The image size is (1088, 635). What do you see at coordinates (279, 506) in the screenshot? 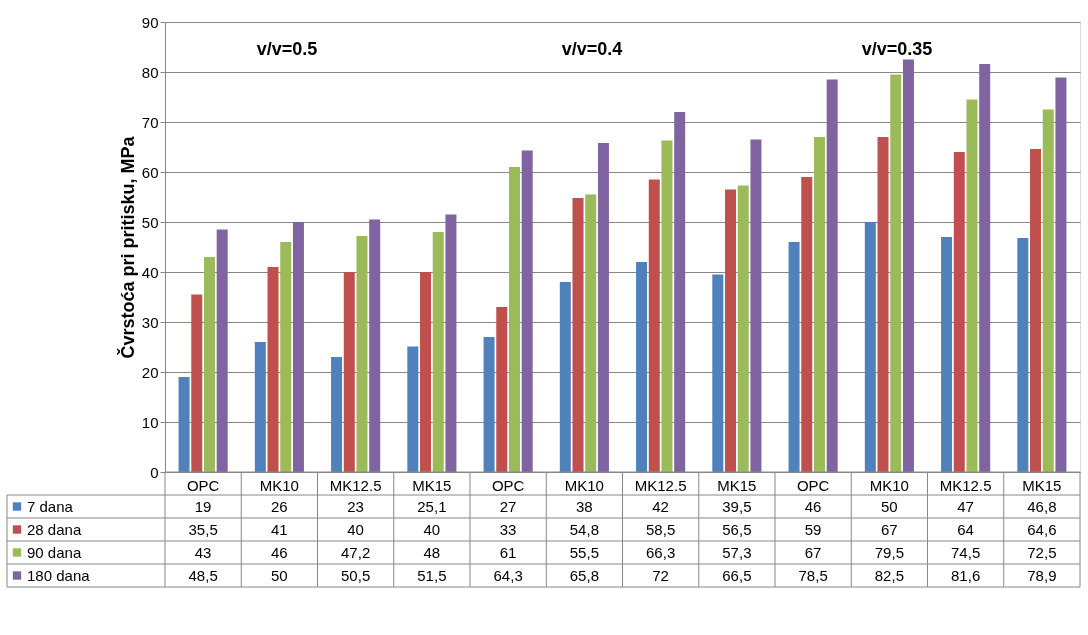
I see `data-label: 26` at bounding box center [279, 506].